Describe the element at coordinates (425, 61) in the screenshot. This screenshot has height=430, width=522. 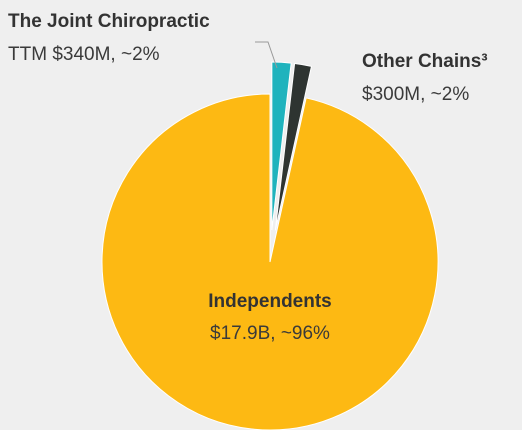
I see `slice-label: Other Chains³` at that location.